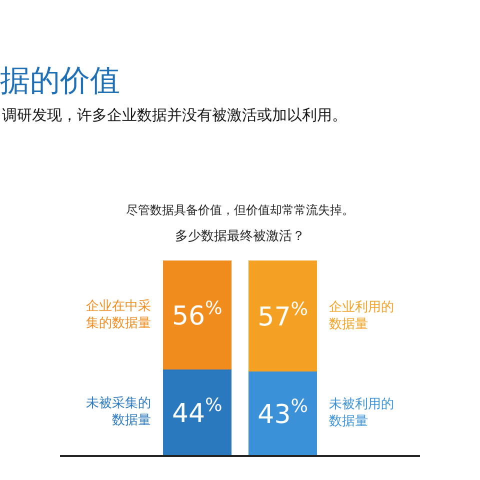 This screenshot has width=480, height=480. Describe the element at coordinates (283, 413) in the screenshot. I see `data-label: 43$^{%}$` at that location.